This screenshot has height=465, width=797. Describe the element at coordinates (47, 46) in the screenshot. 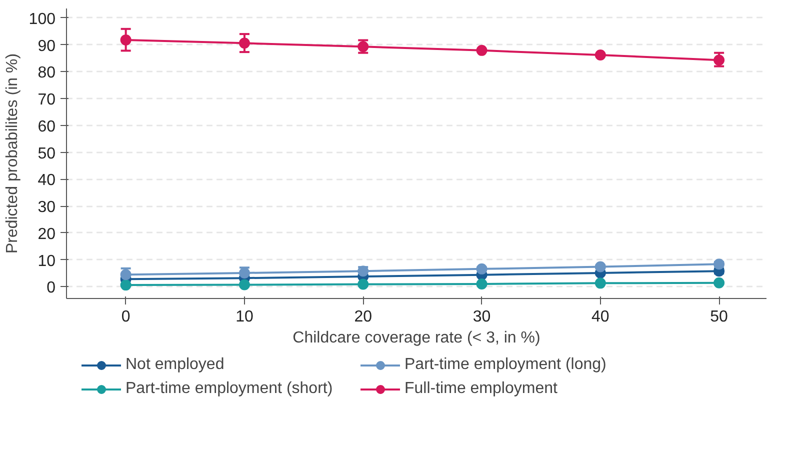

I see `y-tick-label: 90` at that location.